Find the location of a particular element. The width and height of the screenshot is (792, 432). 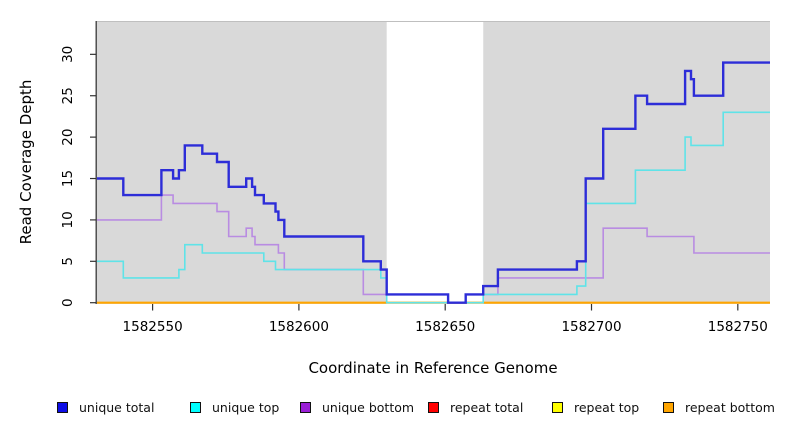

legend-label: unique top is located at coordinates (246, 407).